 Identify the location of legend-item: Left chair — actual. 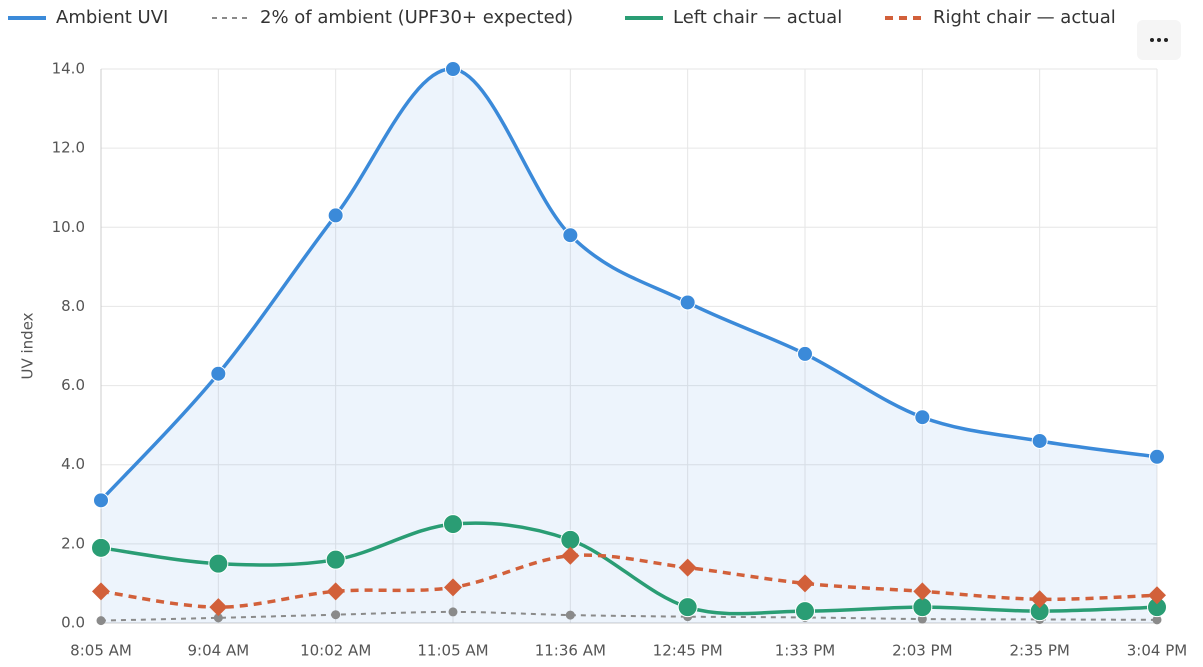
(733, 17).